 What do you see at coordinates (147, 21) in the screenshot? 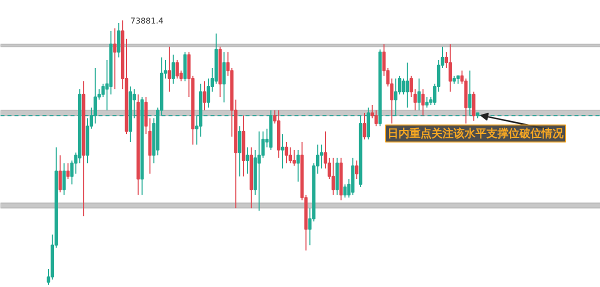
I see `annotation: 73881.4` at bounding box center [147, 21].